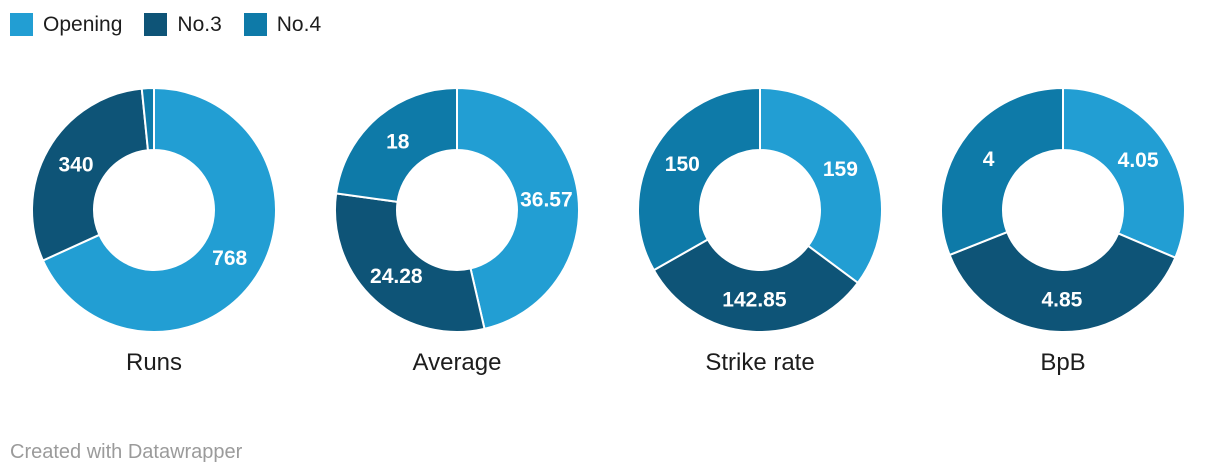  I want to click on slice-data-label: 18, so click(398, 142).